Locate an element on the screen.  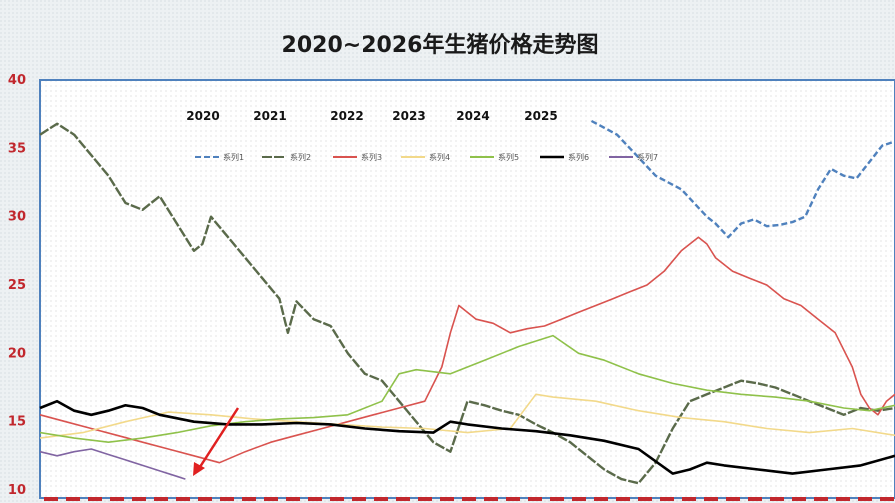
y-tick-label: 20 is located at coordinates (17, 353).